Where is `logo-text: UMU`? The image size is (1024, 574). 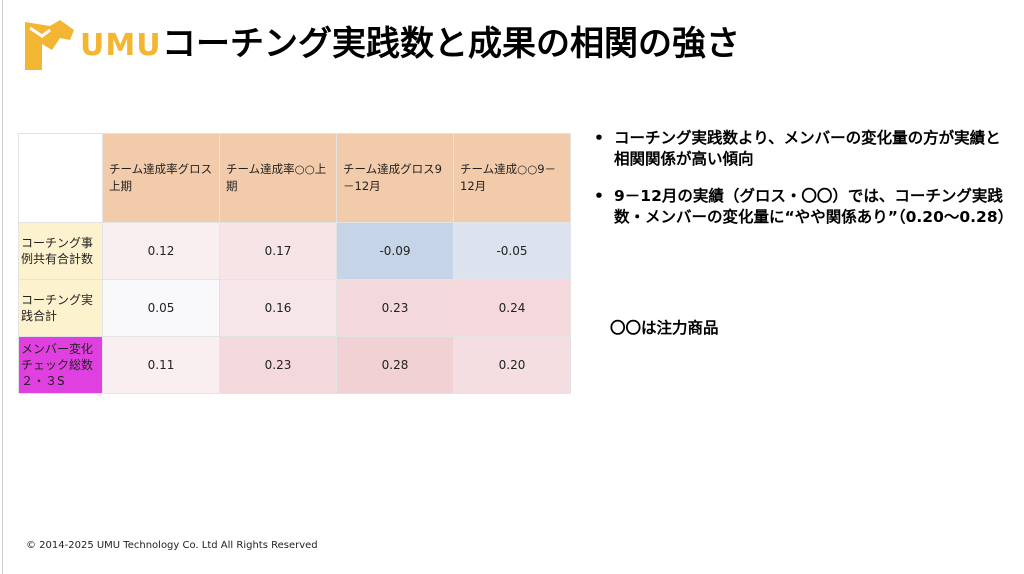 logo-text: UMU is located at coordinates (121, 45).